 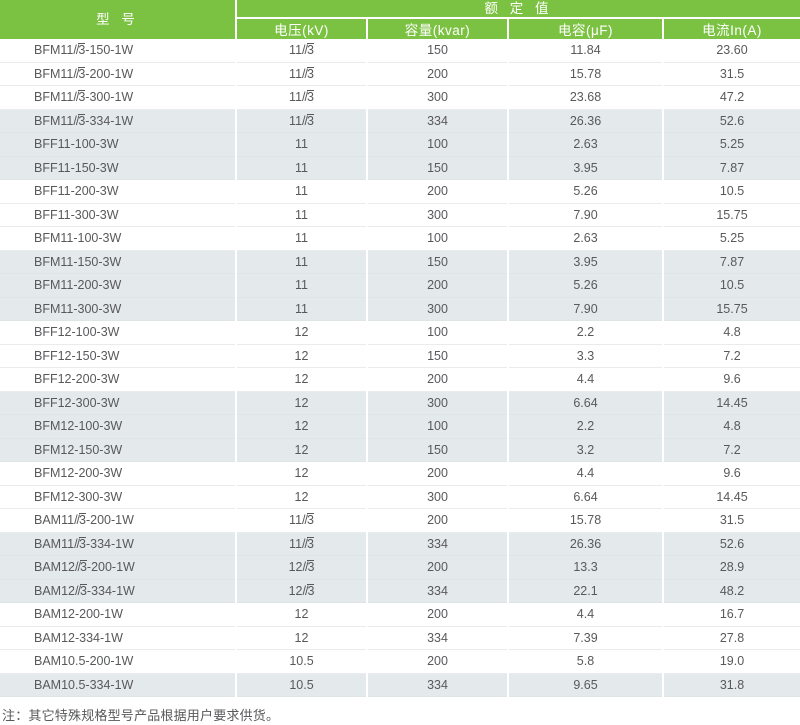 I want to click on cell-model: BAM11//3-200-1W, so click(x=118, y=520).